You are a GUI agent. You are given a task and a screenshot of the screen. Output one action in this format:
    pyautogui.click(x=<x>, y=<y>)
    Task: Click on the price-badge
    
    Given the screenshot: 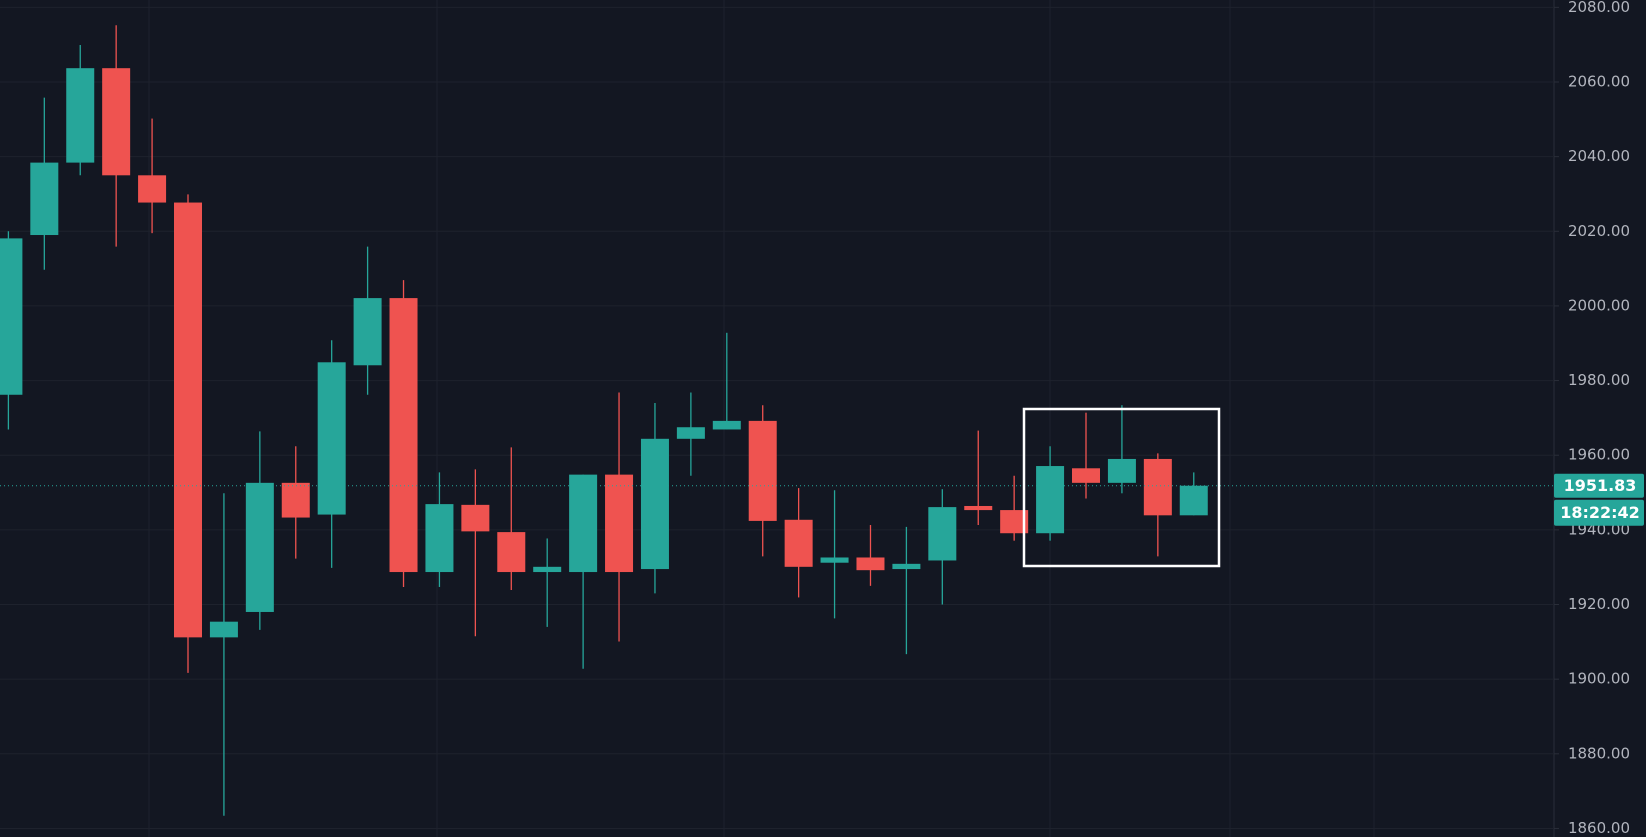 What is the action you would take?
    pyautogui.click(x=1599, y=485)
    